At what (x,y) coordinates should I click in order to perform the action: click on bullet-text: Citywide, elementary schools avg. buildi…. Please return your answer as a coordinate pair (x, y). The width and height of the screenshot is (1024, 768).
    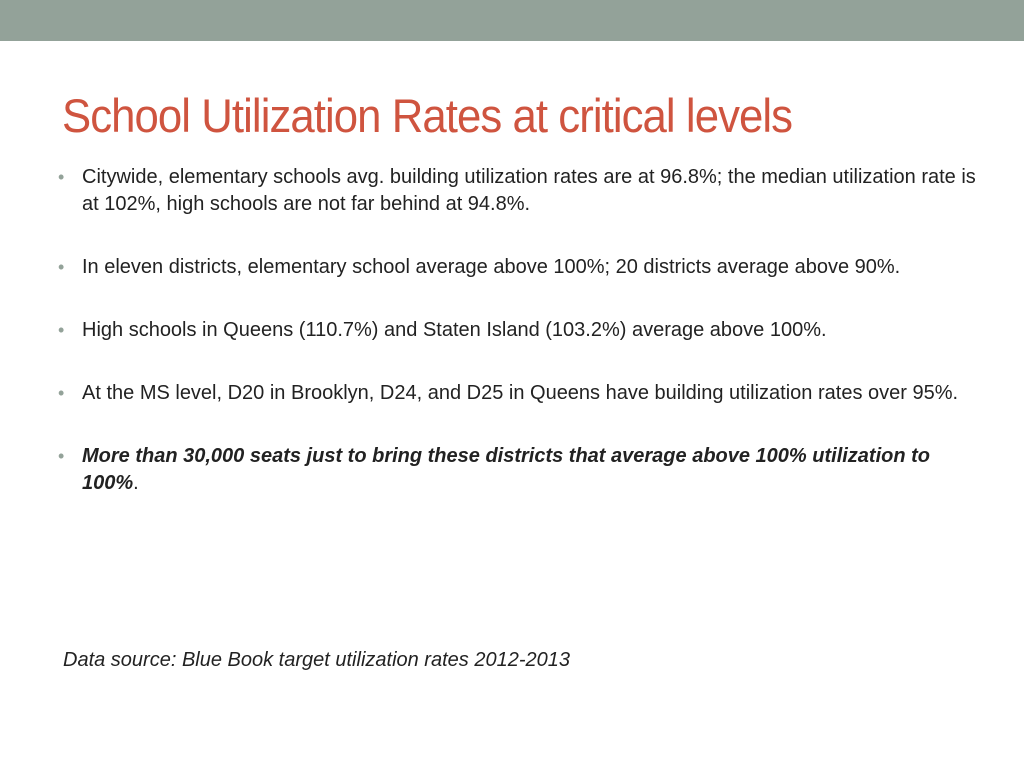
    Looking at the image, I should click on (529, 190).